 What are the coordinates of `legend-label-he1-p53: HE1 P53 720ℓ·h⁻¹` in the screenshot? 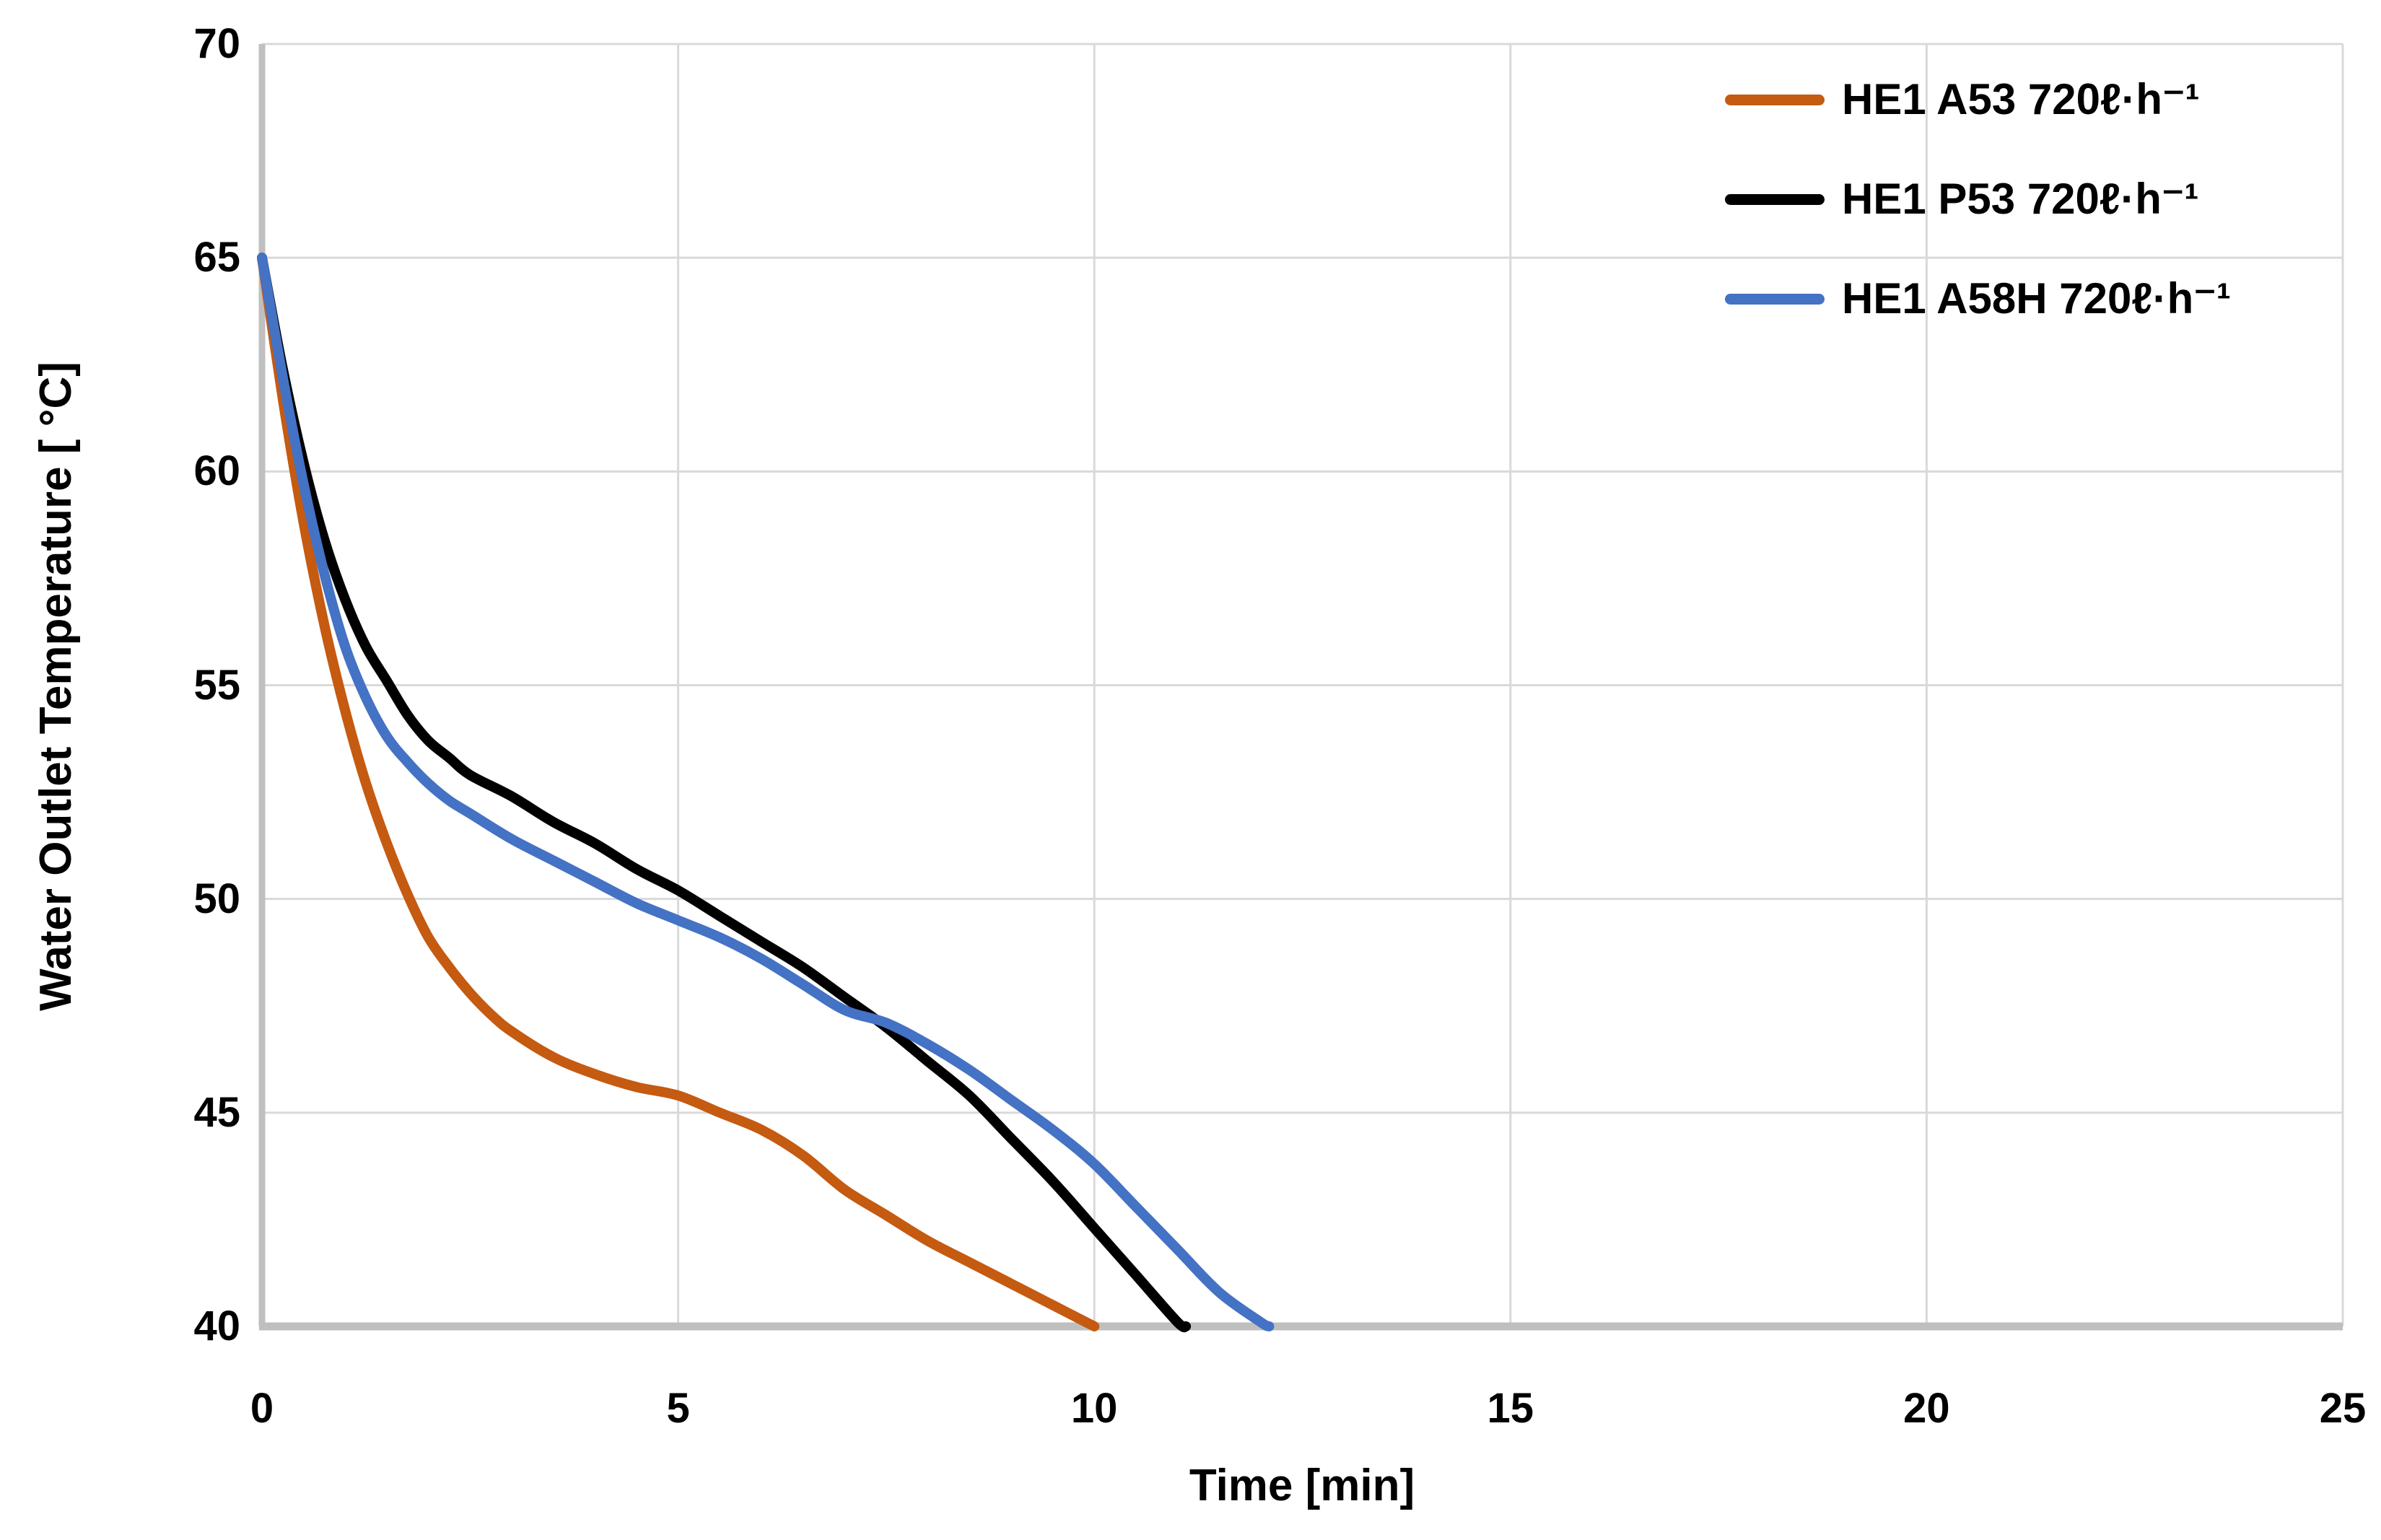 It's located at (2020, 199).